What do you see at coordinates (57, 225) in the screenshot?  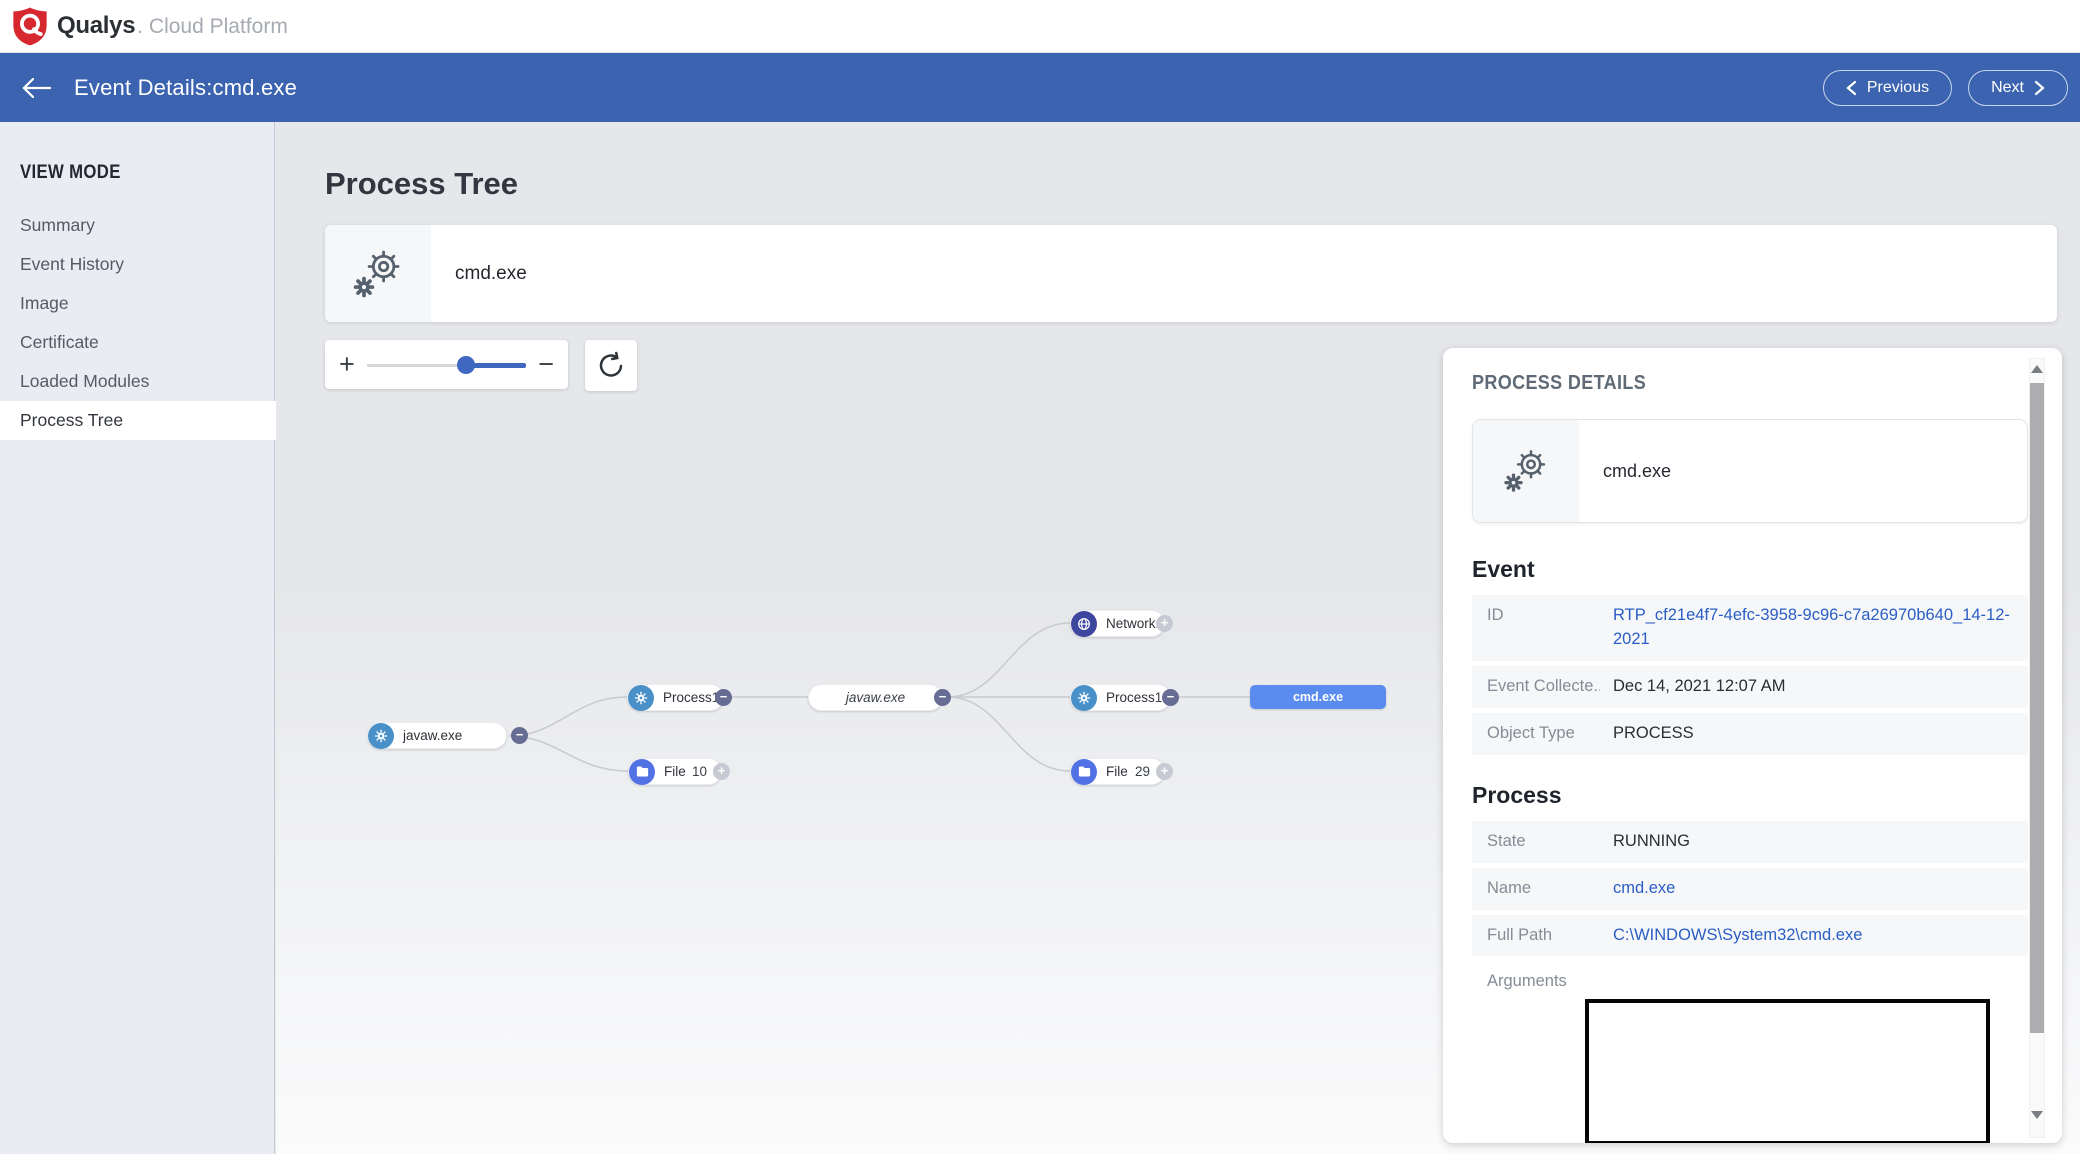 I see `sidebar-item-summary: Summary` at bounding box center [57, 225].